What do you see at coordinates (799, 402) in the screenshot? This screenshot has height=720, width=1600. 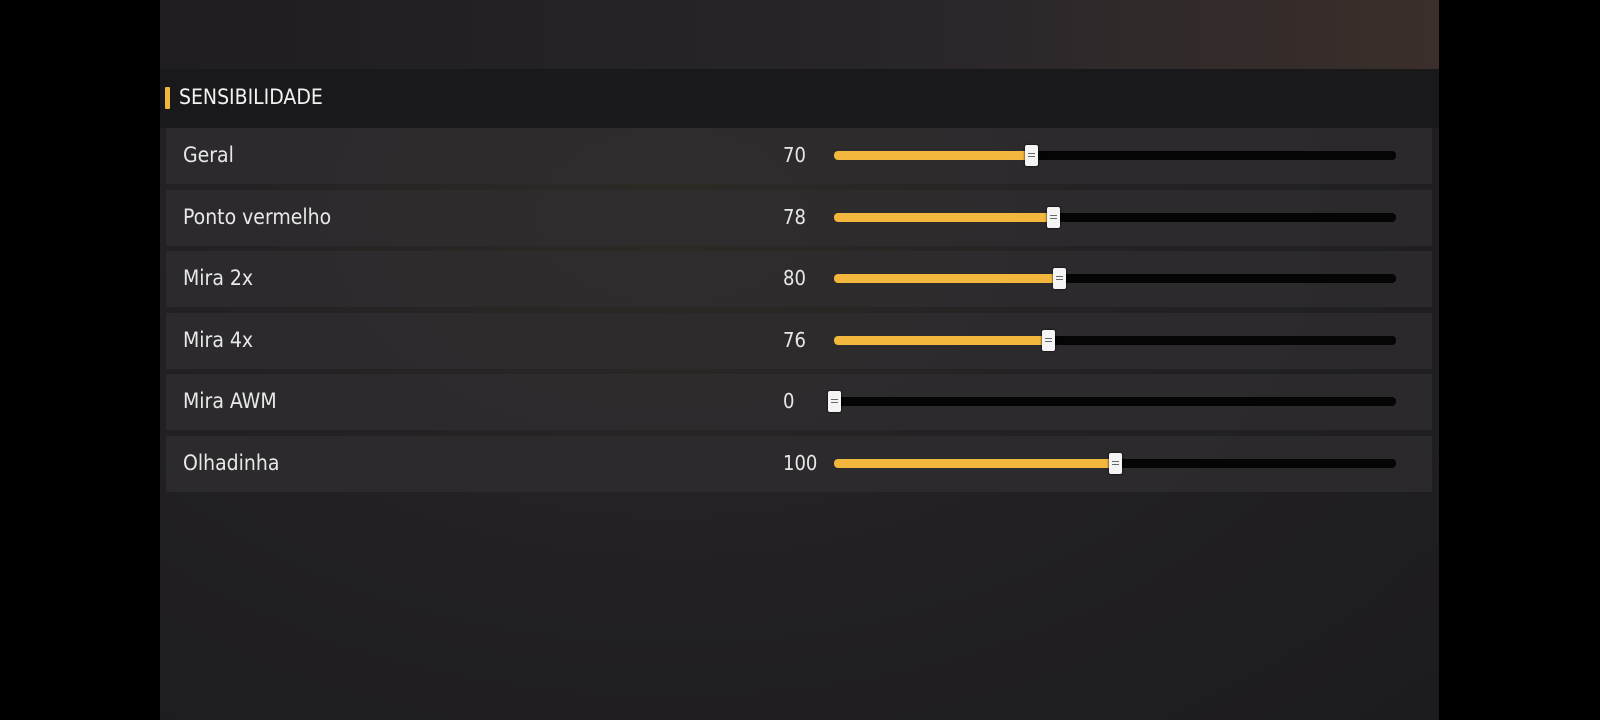 I see `setting-row: Mira AWM 0` at bounding box center [799, 402].